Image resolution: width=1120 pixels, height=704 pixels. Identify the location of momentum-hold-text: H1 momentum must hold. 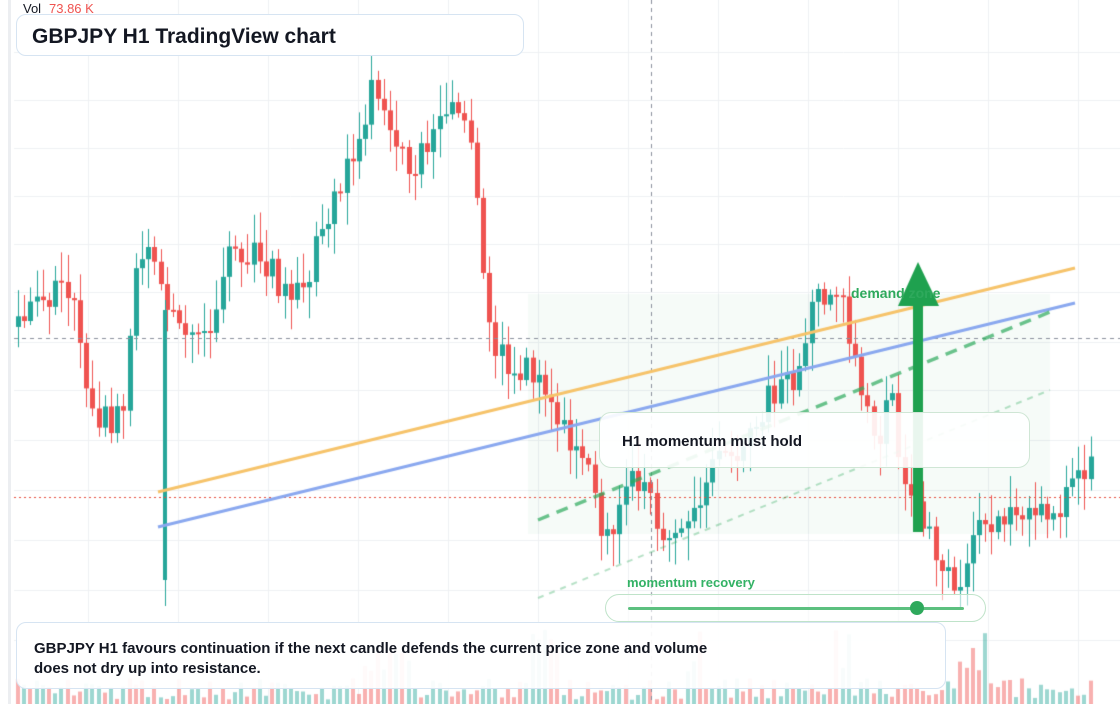
(712, 441).